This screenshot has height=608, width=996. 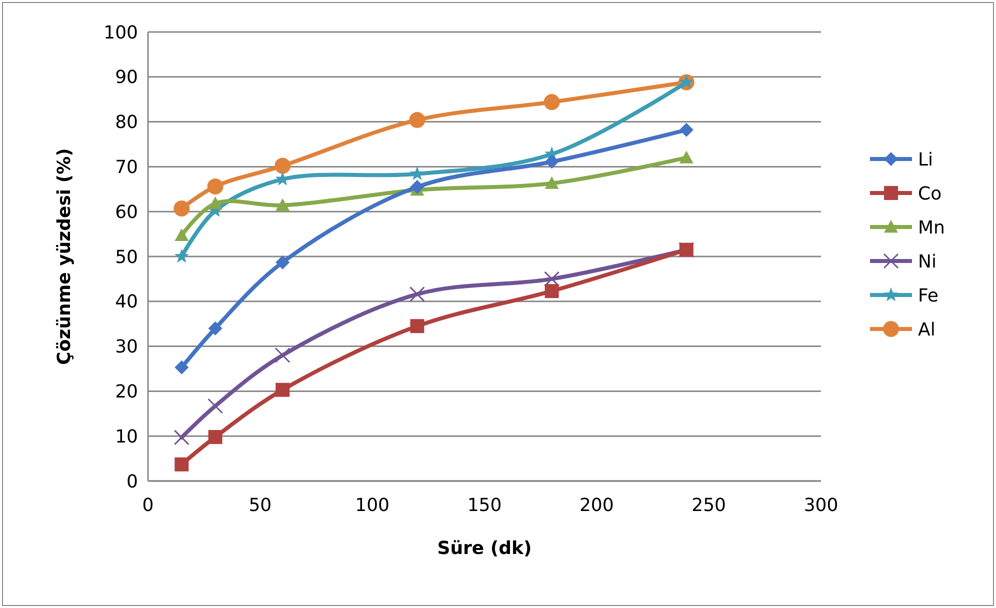 I want to click on y-tick-label: 80, so click(x=126, y=123).